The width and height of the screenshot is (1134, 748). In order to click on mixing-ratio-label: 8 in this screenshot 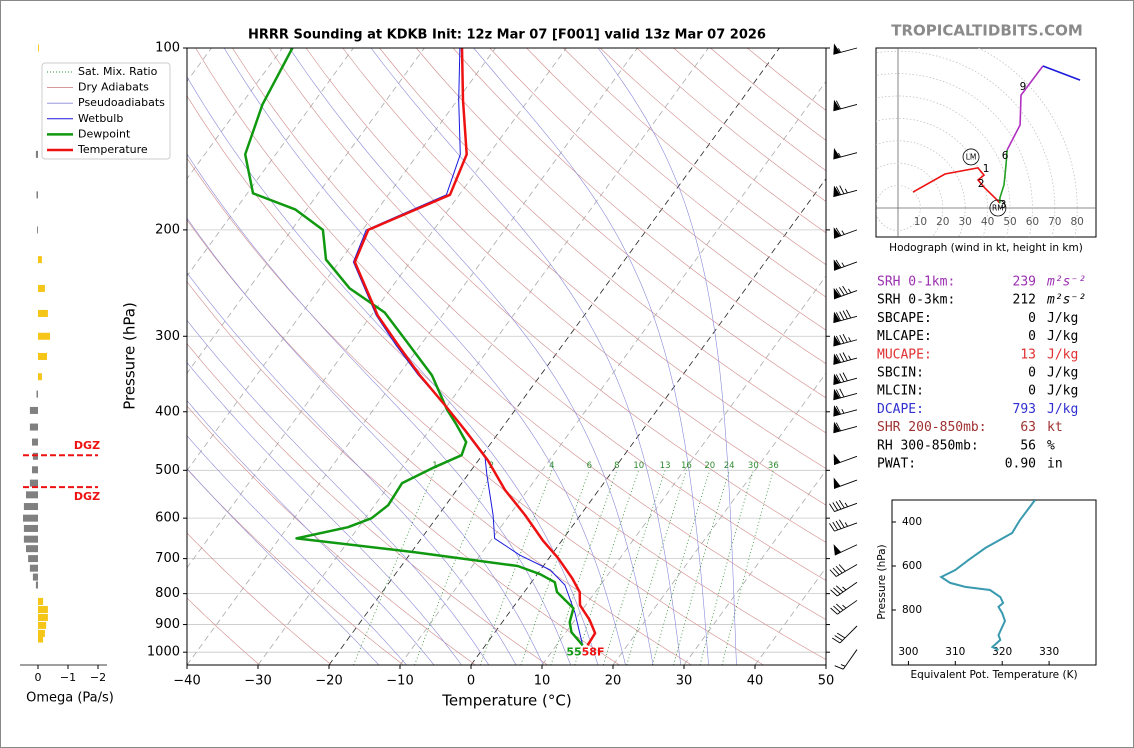, I will do `click(616, 466)`.